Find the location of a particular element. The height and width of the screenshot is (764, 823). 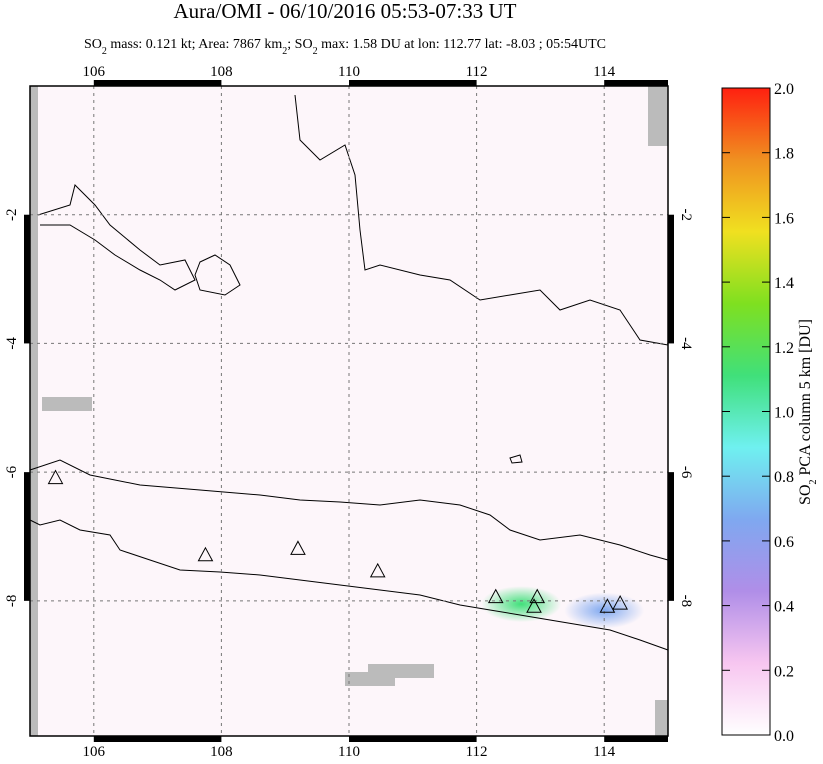

colorbar-tick-label: 1.4 is located at coordinates (784, 283).